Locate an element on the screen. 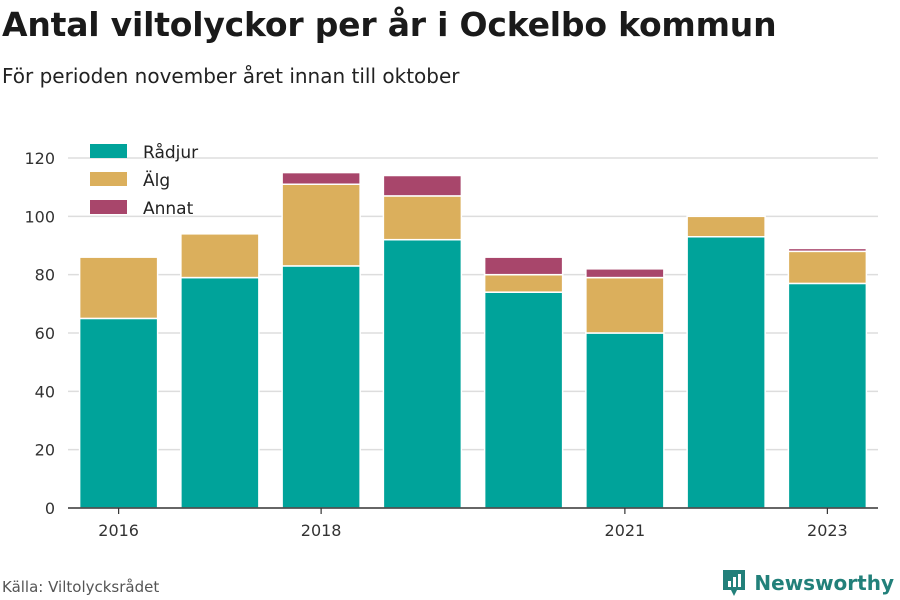 This screenshot has width=900, height=600. x-tick-label: 2016 is located at coordinates (118, 530).